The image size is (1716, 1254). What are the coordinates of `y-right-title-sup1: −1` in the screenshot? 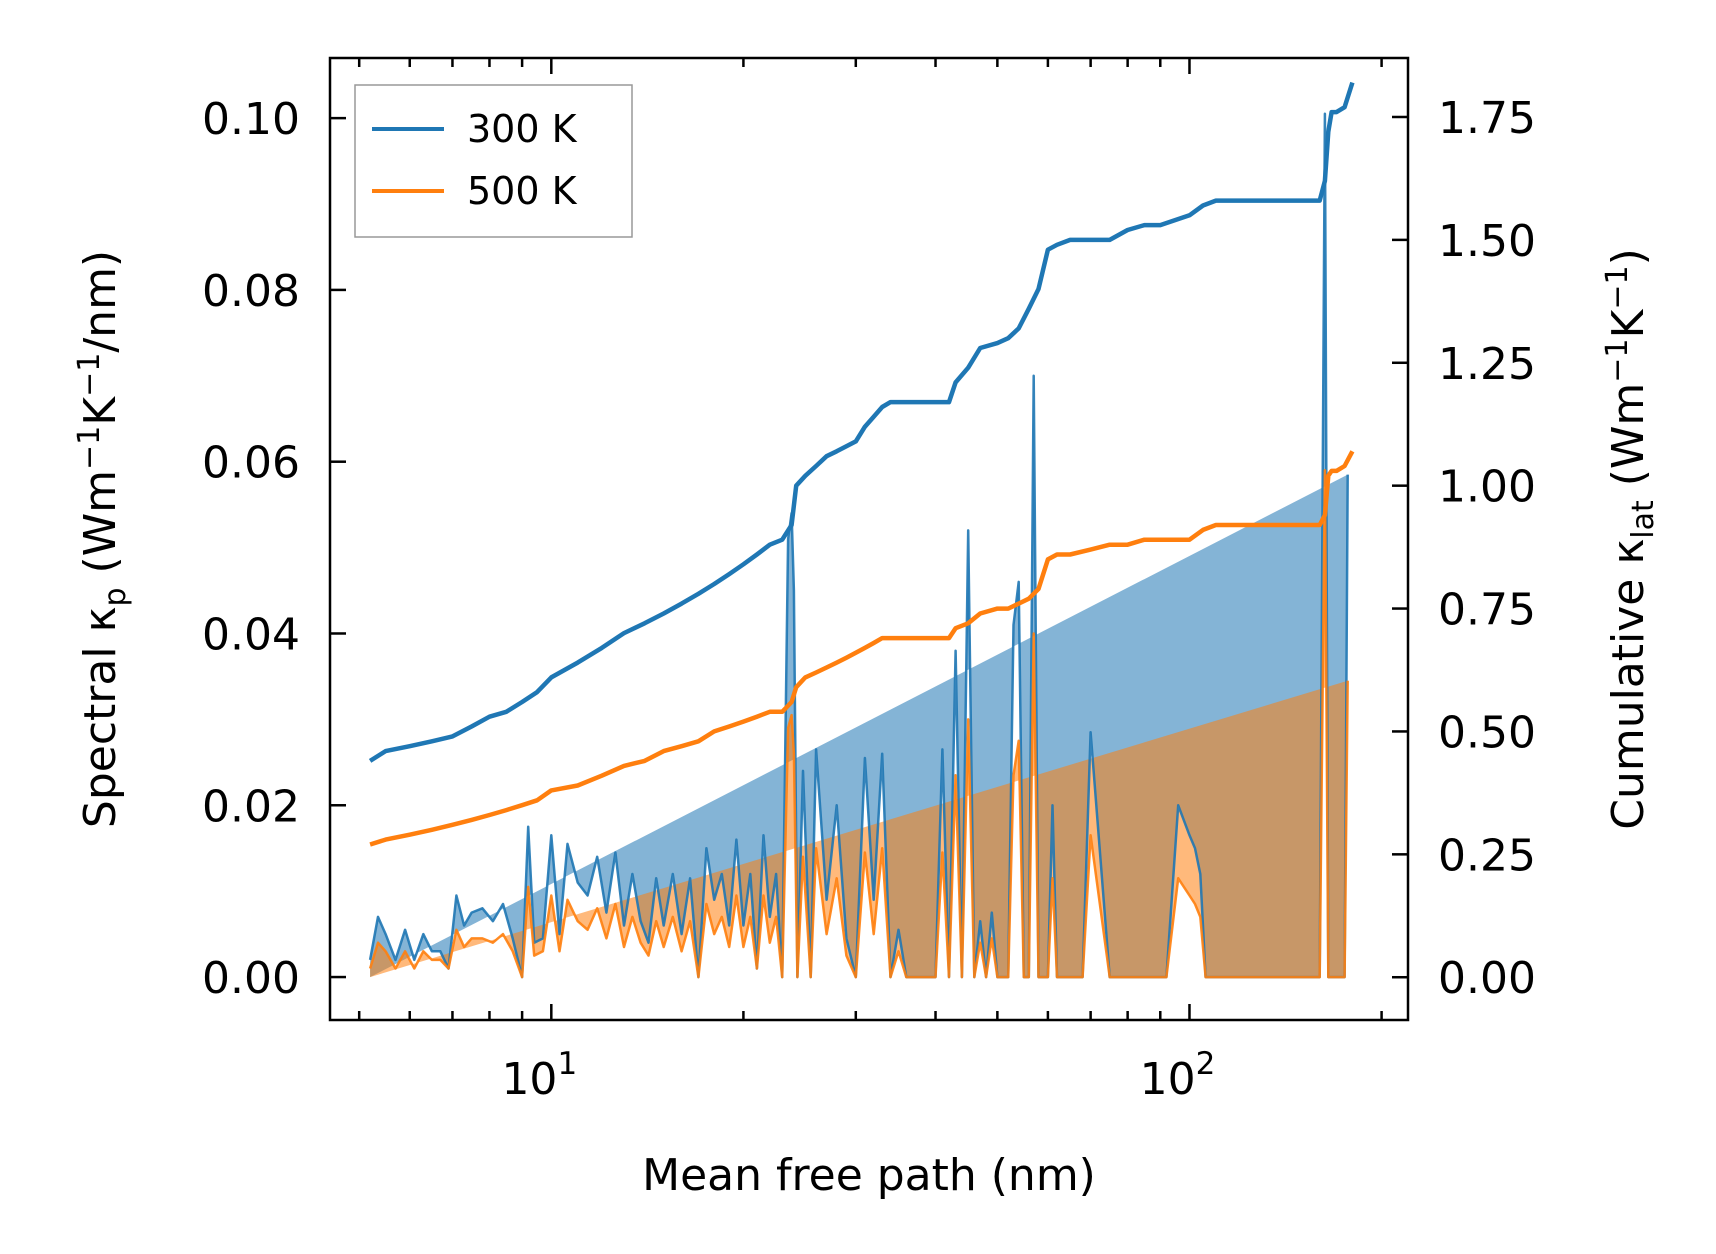 It's located at (1617, 360).